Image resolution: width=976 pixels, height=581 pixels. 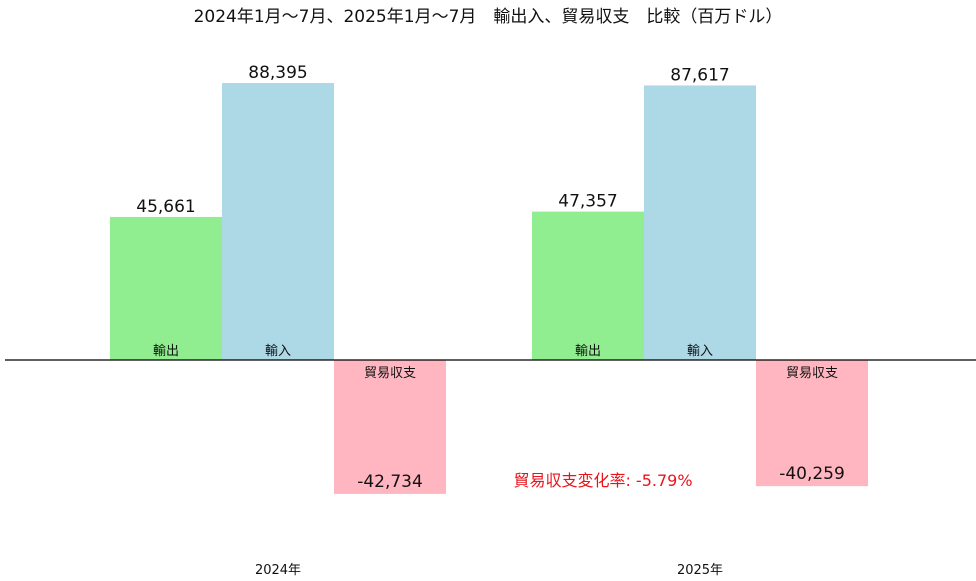 What do you see at coordinates (699, 75) in the screenshot?
I see `value-label: 87,617` at bounding box center [699, 75].